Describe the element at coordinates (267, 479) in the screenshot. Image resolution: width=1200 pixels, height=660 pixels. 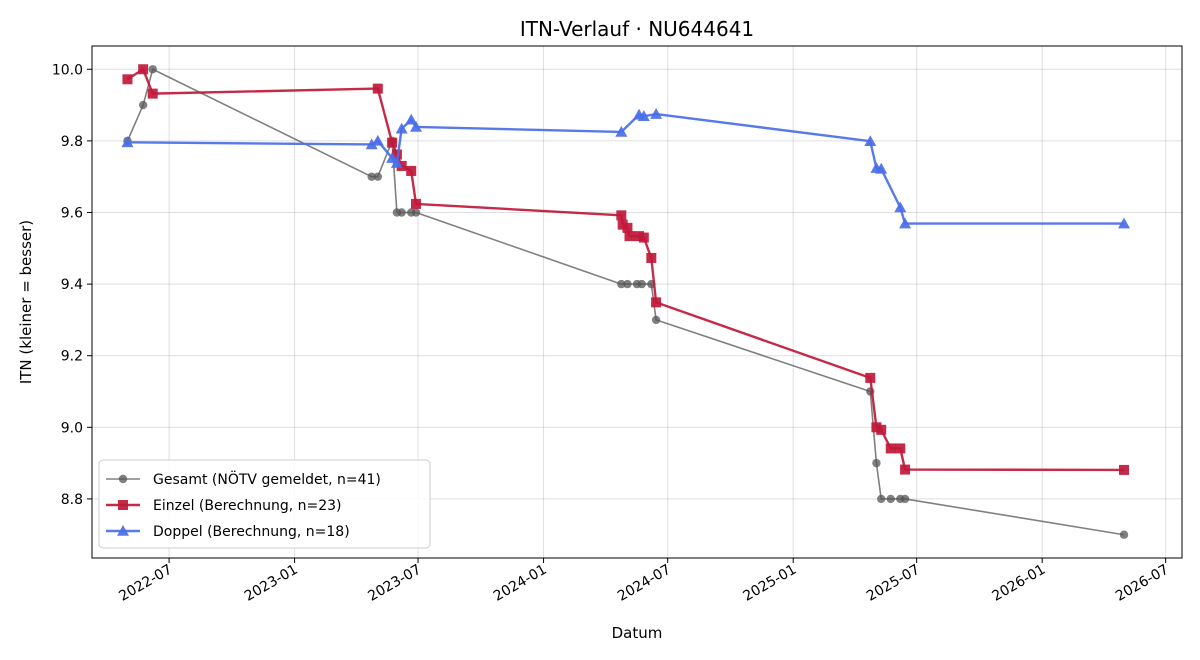
I see `legend-label-0: Gesamt (NÖTV gemeldet, n=41)` at that location.